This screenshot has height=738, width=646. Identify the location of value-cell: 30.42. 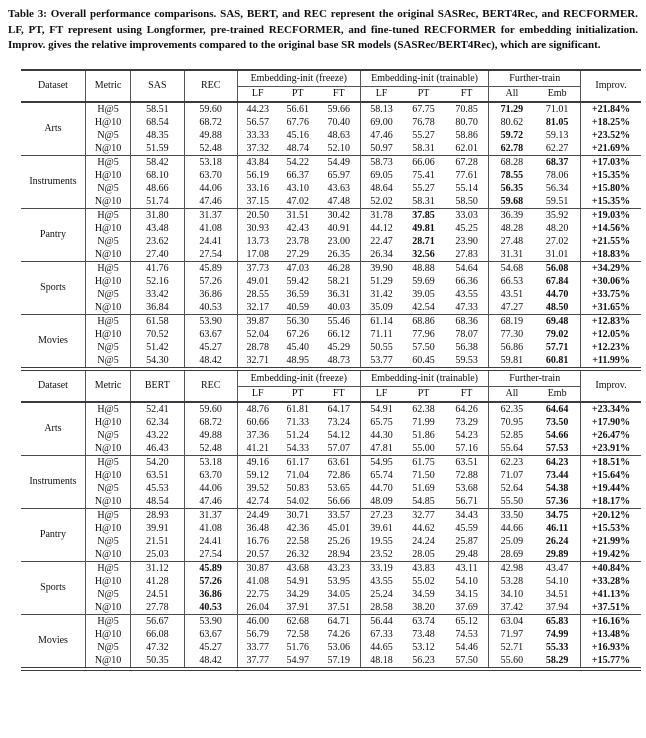
(339, 214).